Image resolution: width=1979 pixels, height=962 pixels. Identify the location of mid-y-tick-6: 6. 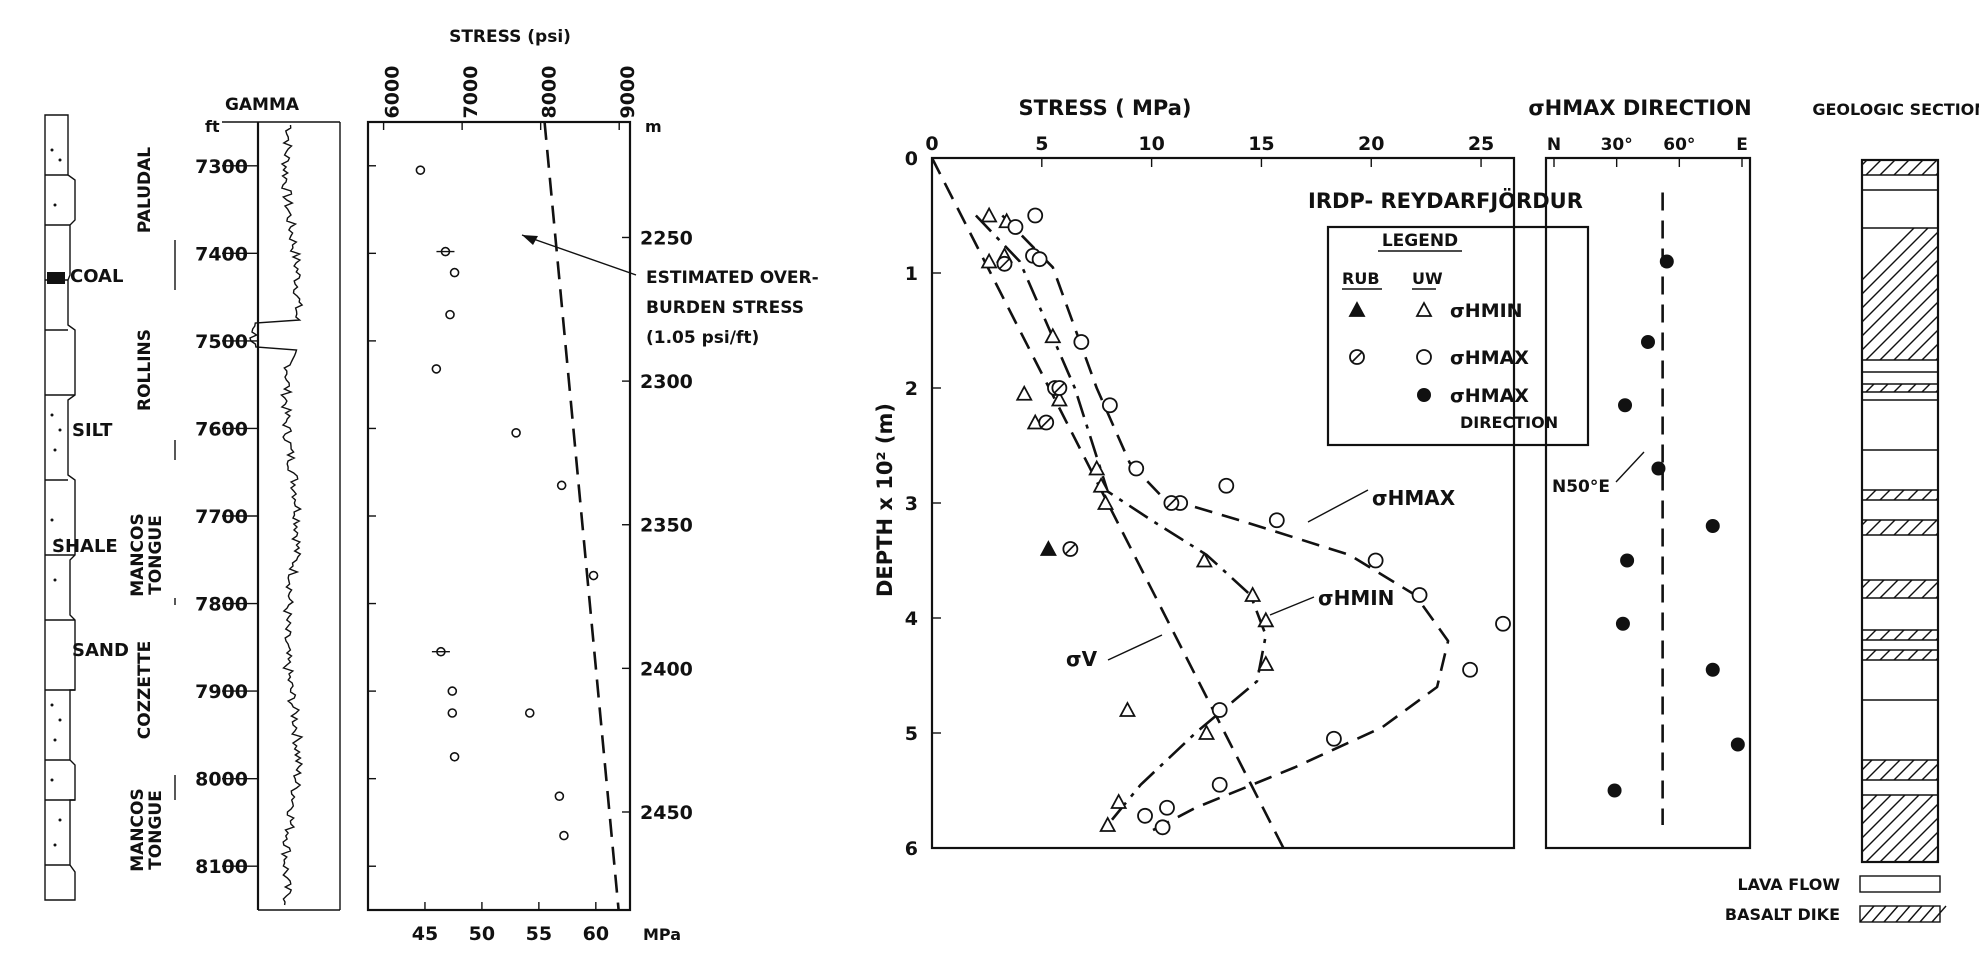
(911, 849).